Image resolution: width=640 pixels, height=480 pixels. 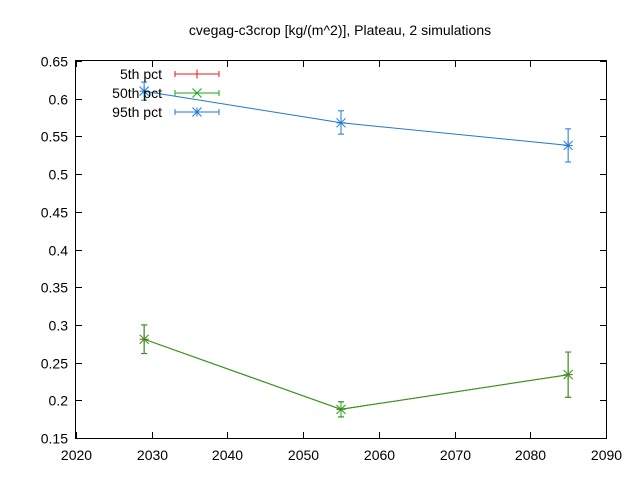 I want to click on x-tick-label: 2060, so click(x=379, y=455).